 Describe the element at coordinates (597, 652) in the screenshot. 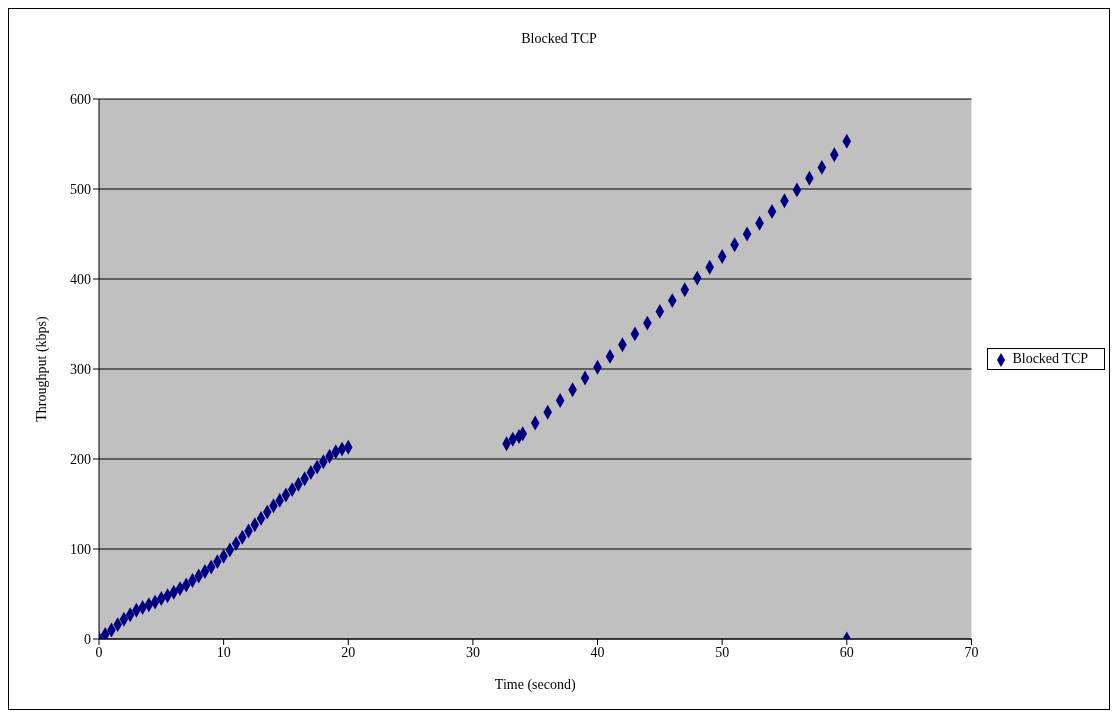

I see `x-tick-label: 40` at that location.